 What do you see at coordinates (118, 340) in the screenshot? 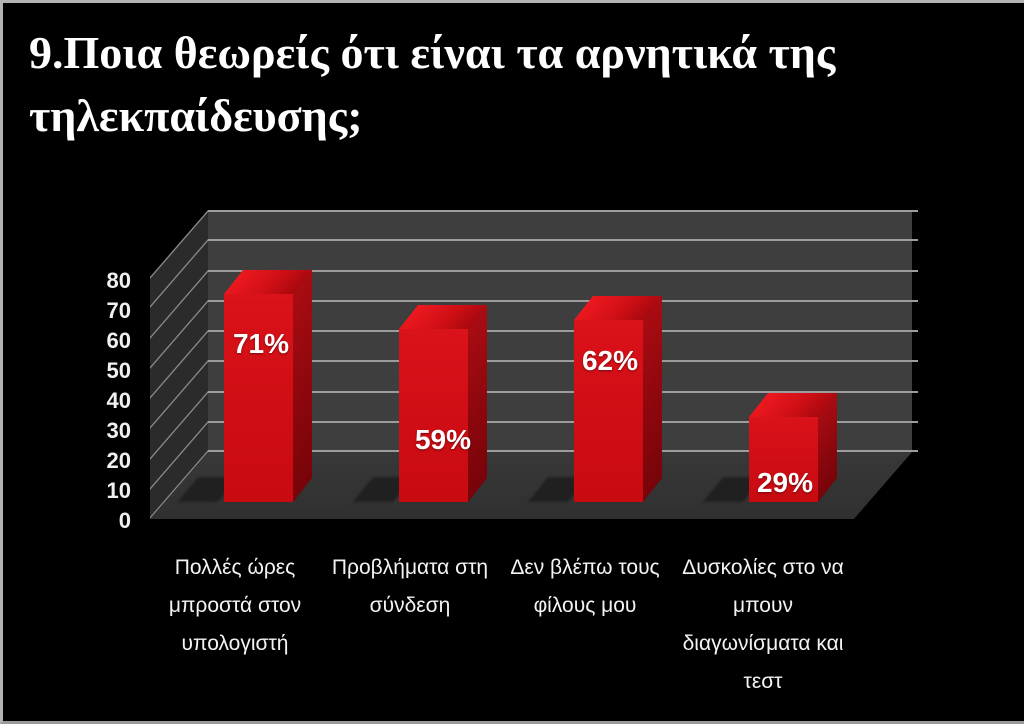
I see `y-tick-label: 60` at bounding box center [118, 340].